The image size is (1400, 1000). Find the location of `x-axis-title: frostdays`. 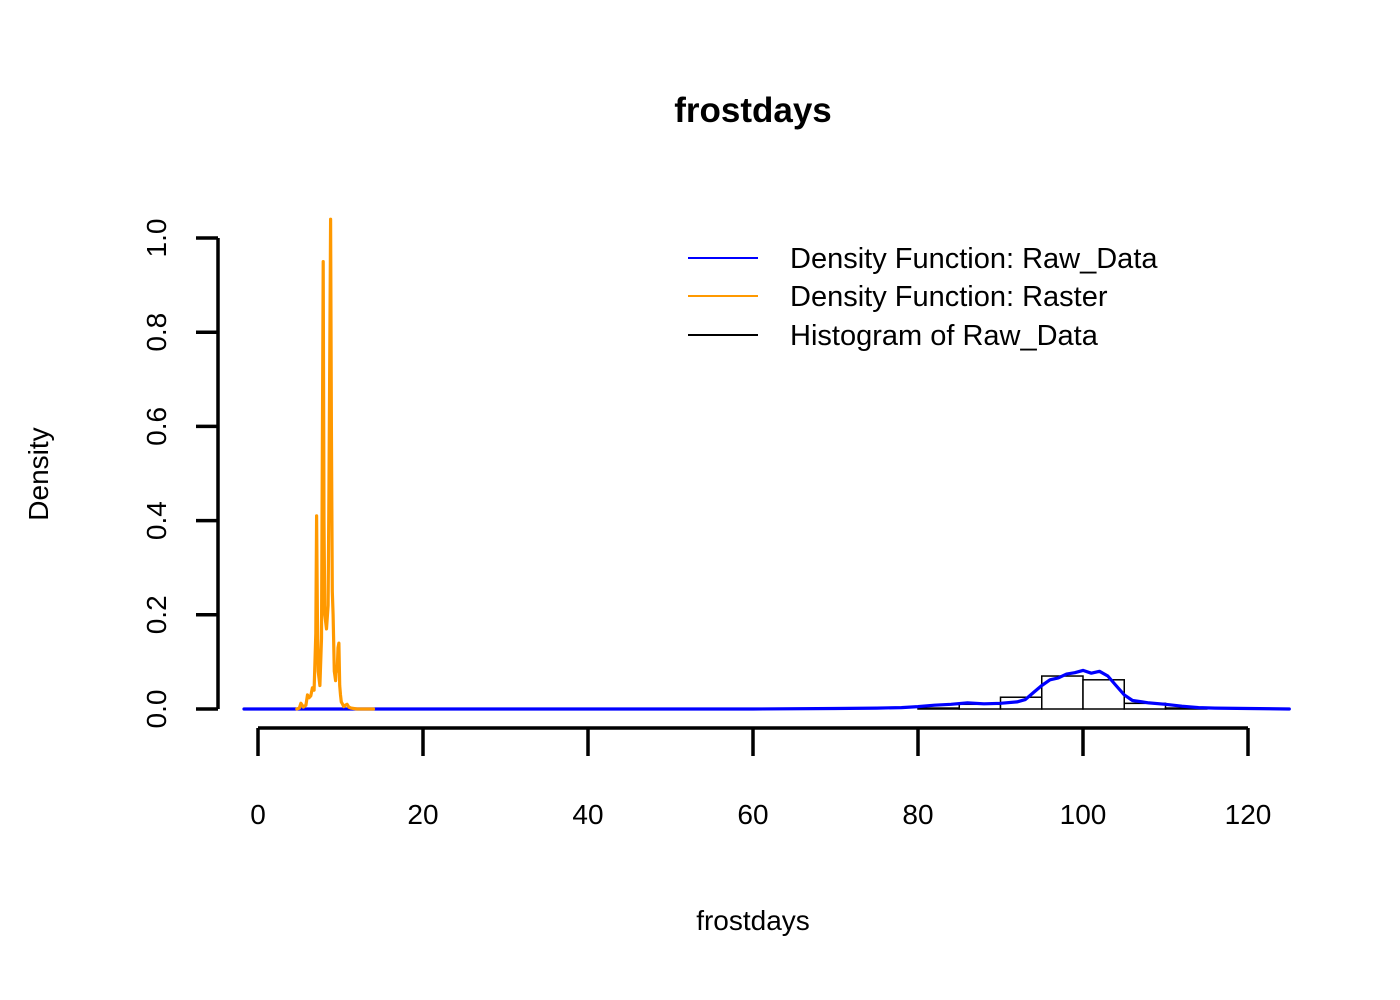

x-axis-title: frostdays is located at coordinates (753, 920).